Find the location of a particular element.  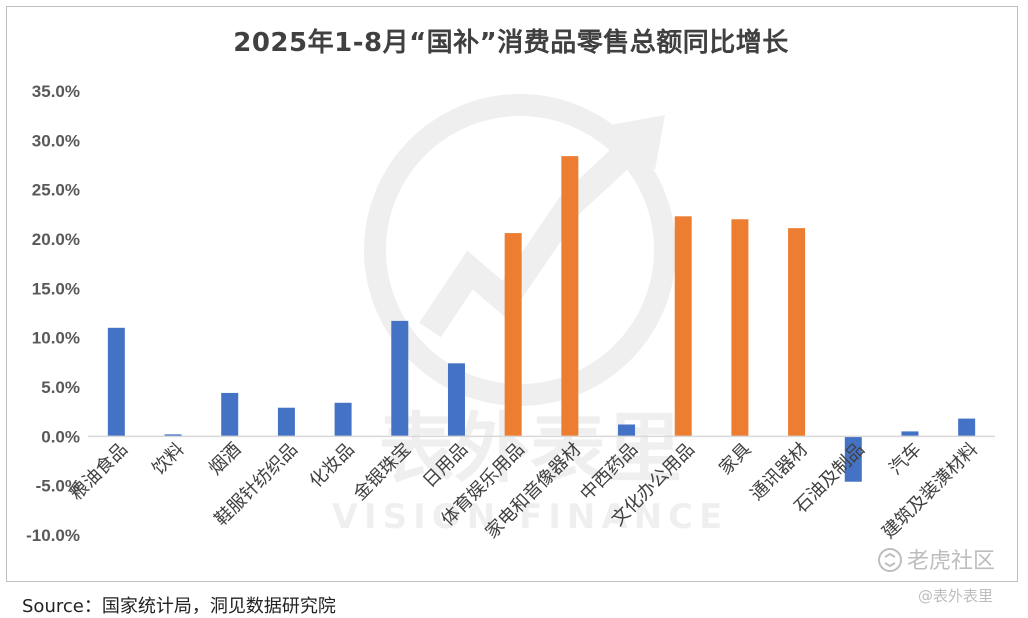

watermark-sub: @表外表里 is located at coordinates (956, 596).